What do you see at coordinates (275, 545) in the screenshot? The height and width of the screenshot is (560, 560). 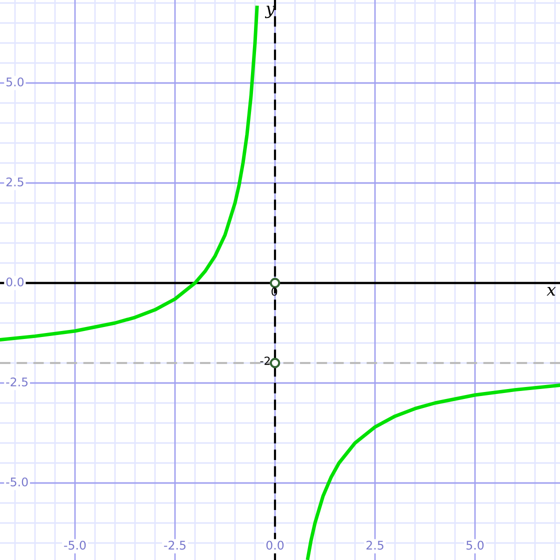 I see `x-tick-label: 0.0` at bounding box center [275, 545].